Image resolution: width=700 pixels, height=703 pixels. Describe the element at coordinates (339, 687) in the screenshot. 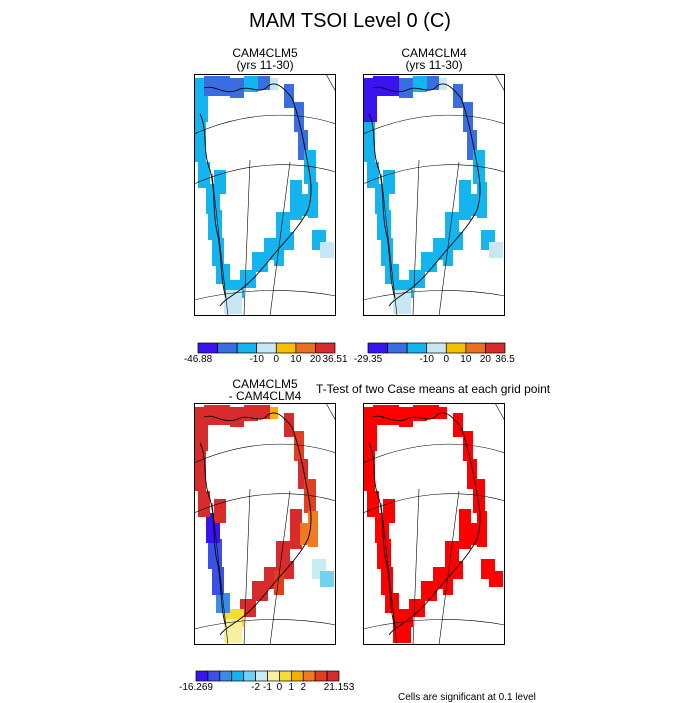

I see `colorbar-tick-label: 21.153` at that location.